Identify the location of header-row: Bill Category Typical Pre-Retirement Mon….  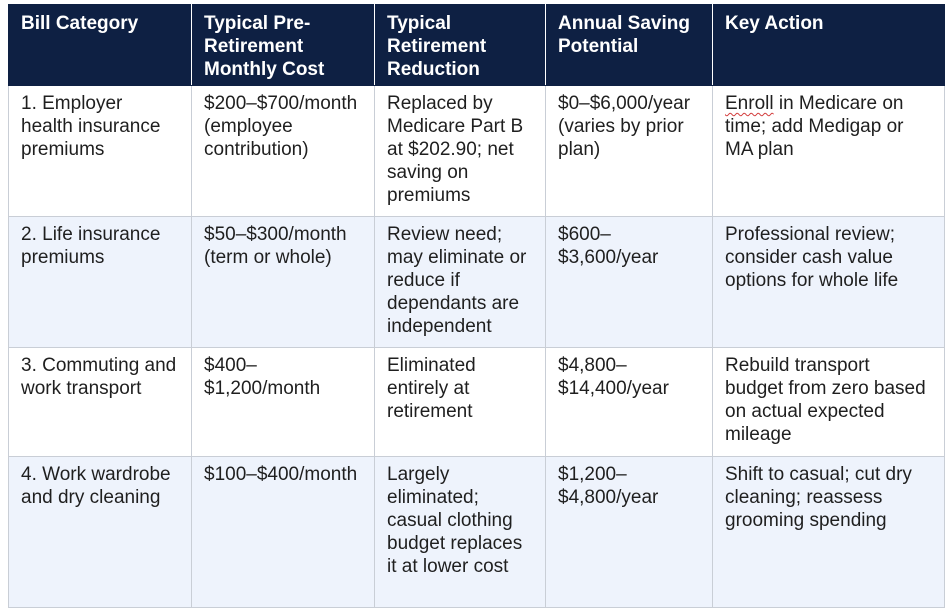
(476, 45).